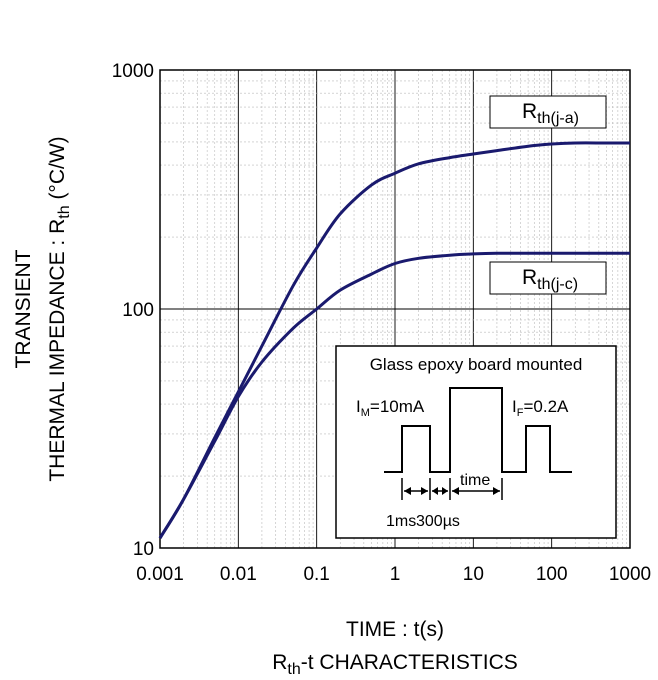 The width and height of the screenshot is (658, 680). I want to click on x-tick-label: 100, so click(552, 574).